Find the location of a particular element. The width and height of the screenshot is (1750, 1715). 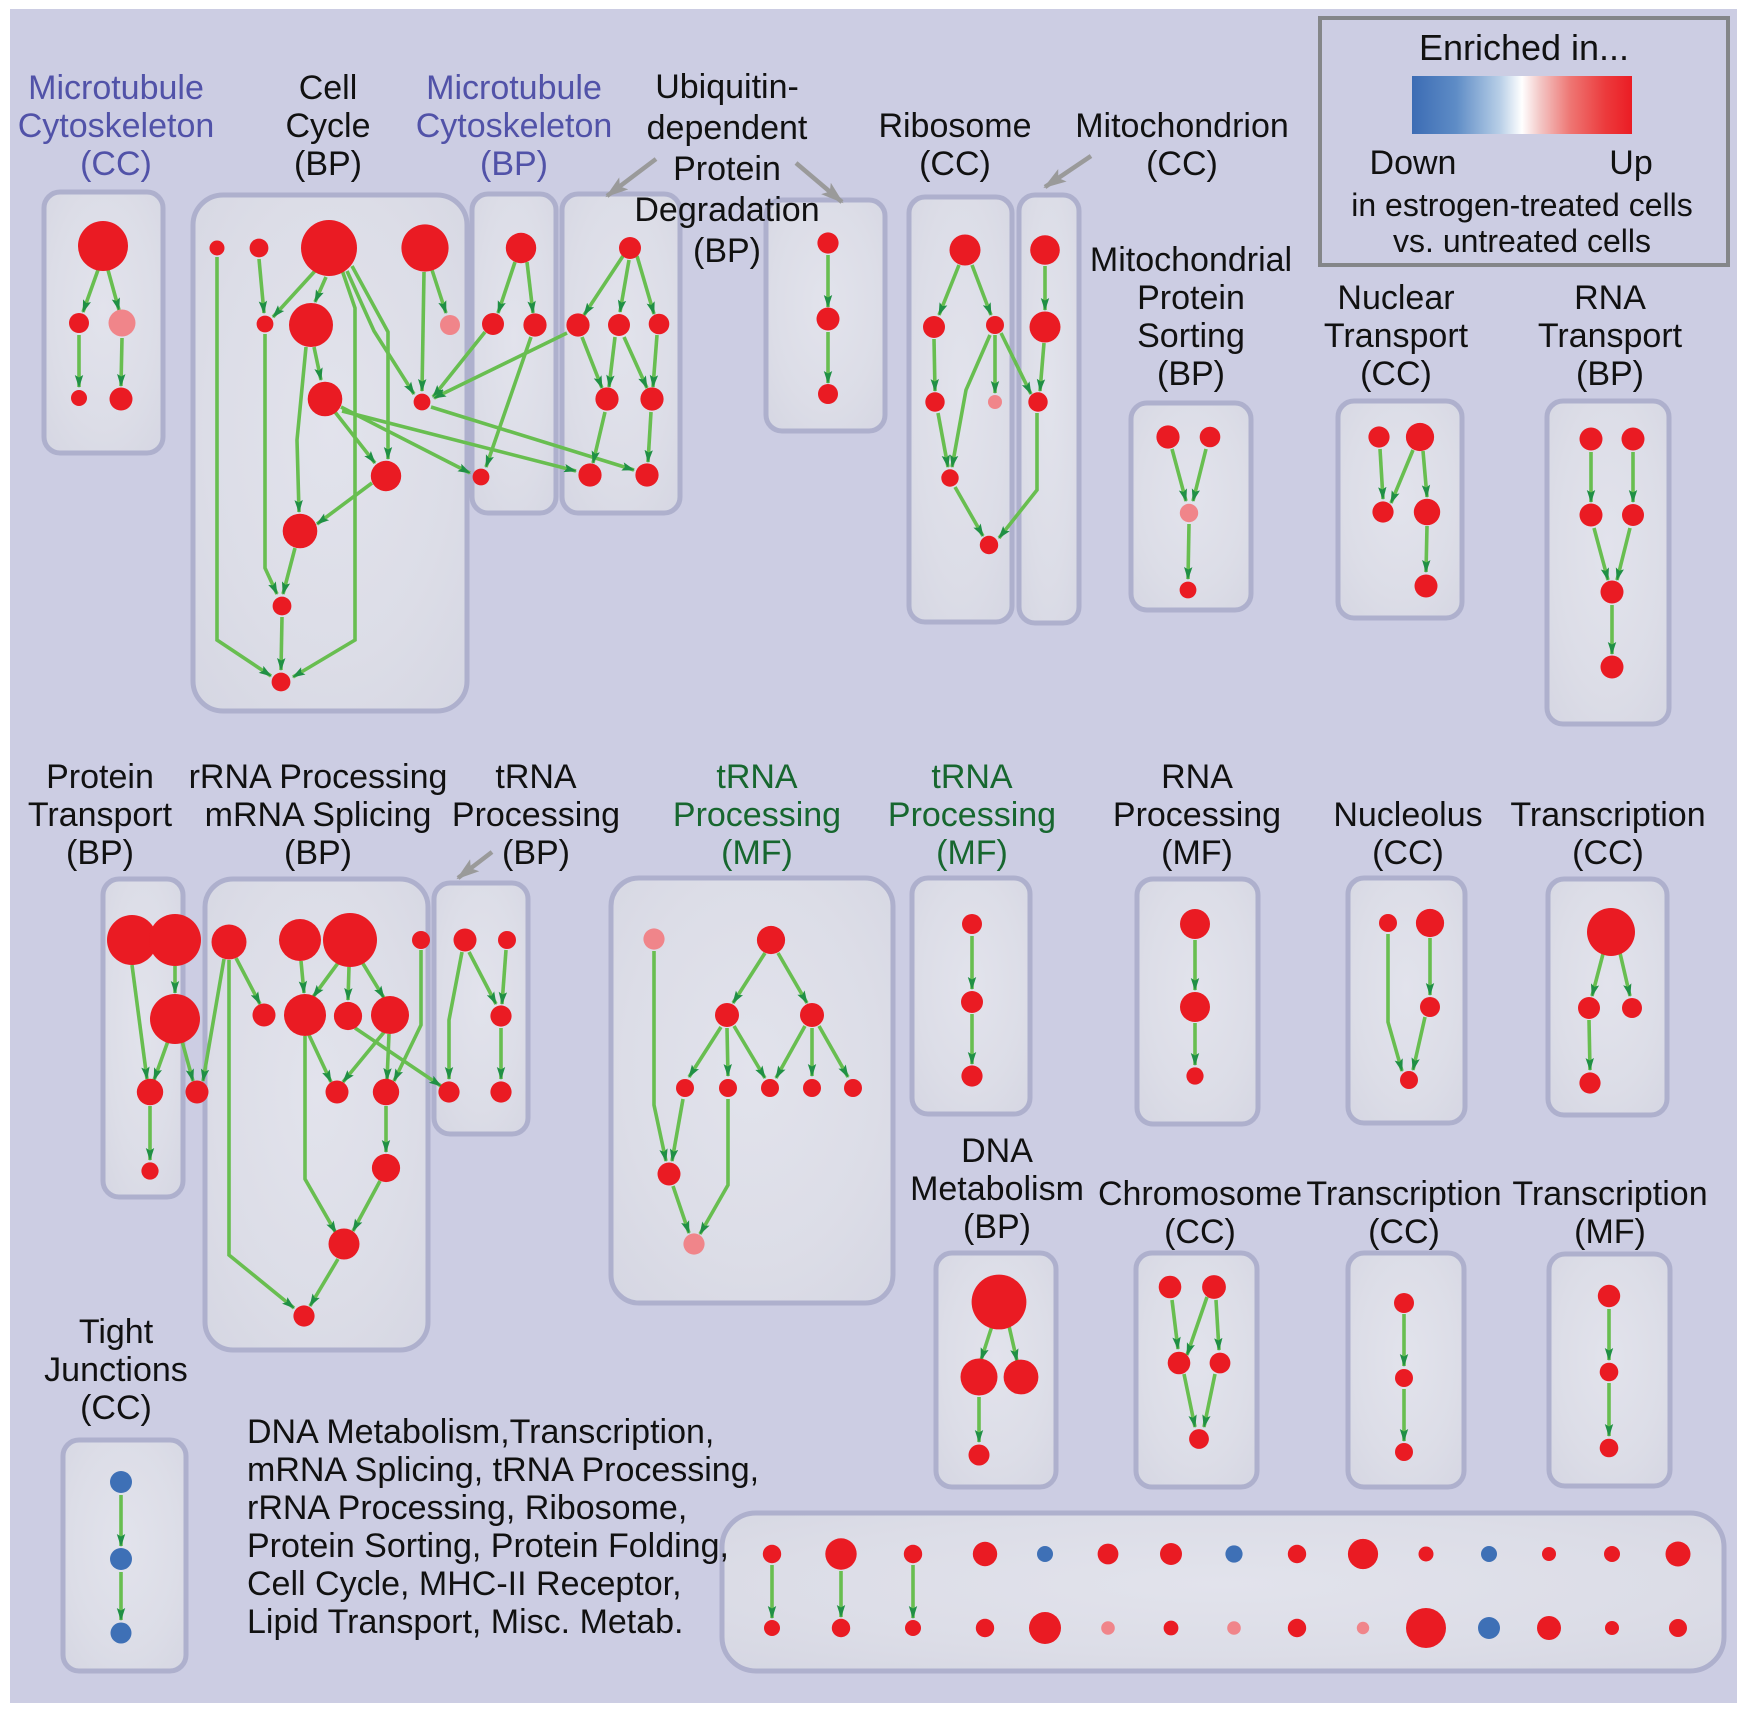

svg-text: Ribosome is located at coordinates (954, 126).